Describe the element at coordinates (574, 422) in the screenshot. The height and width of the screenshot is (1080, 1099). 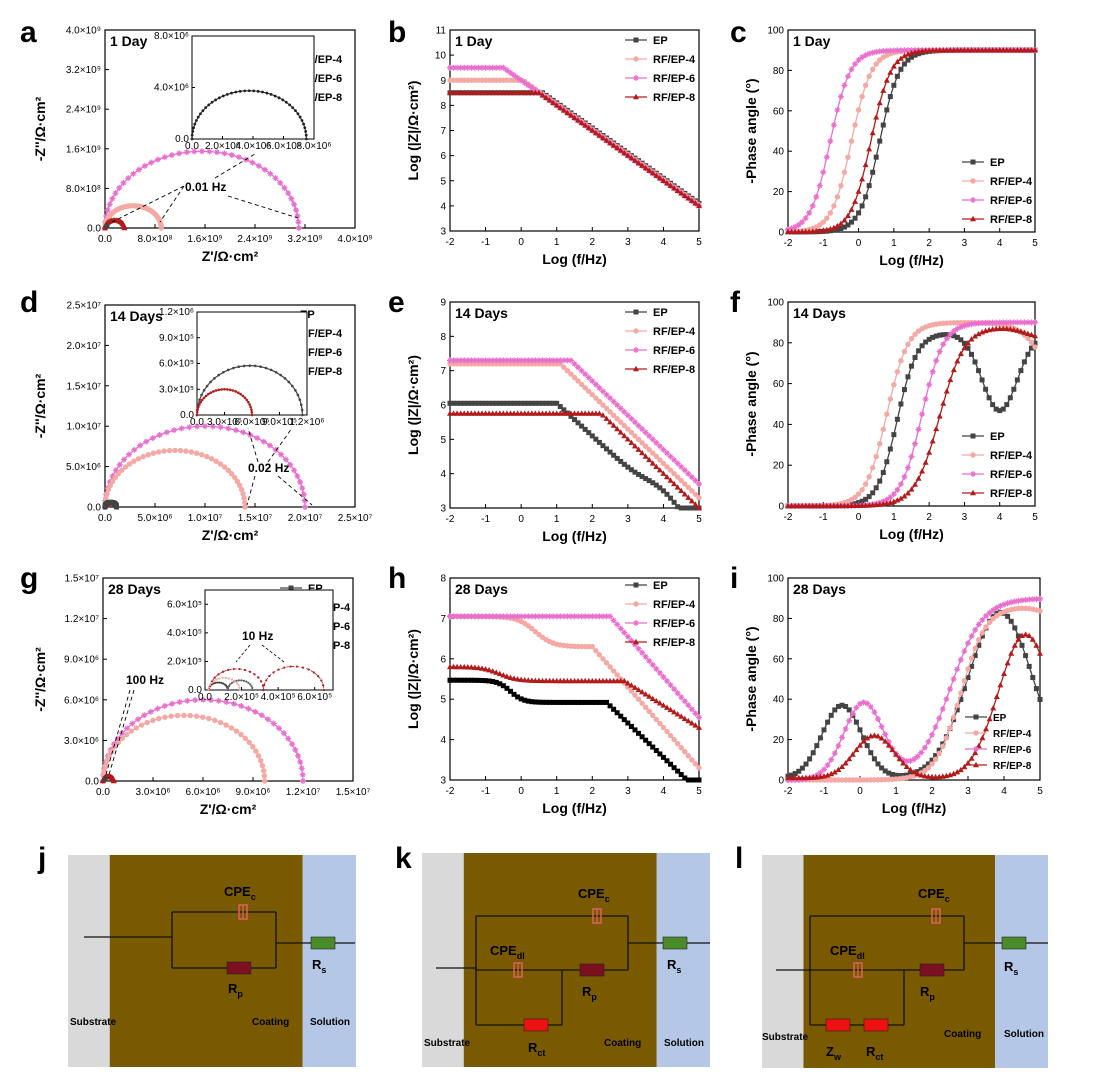
I see `series-RF/EP-6` at that location.